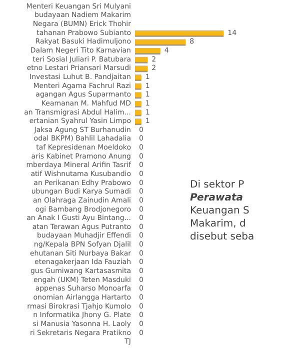 The width and height of the screenshot is (300, 350). Describe the element at coordinates (220, 211) in the screenshot. I see `annotation: Keuangan S` at that location.